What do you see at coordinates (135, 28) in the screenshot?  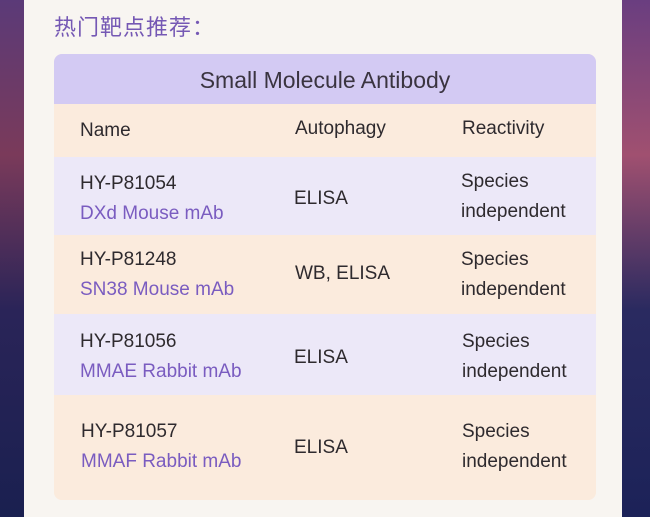 I see `section-title: 热门靶点推荐：` at bounding box center [135, 28].